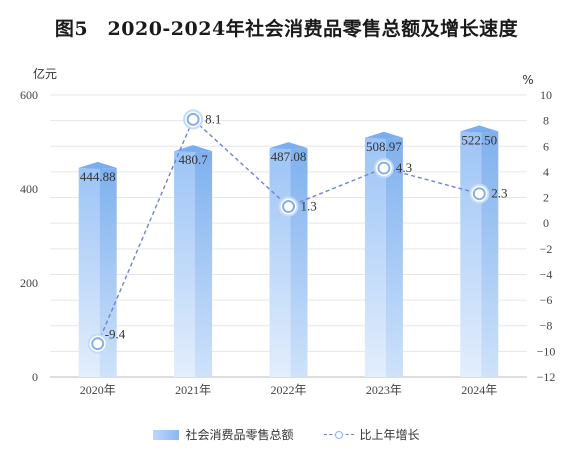 The image size is (573, 474). What do you see at coordinates (384, 146) in the screenshot?
I see `bar-value-label: 508.97` at bounding box center [384, 146].